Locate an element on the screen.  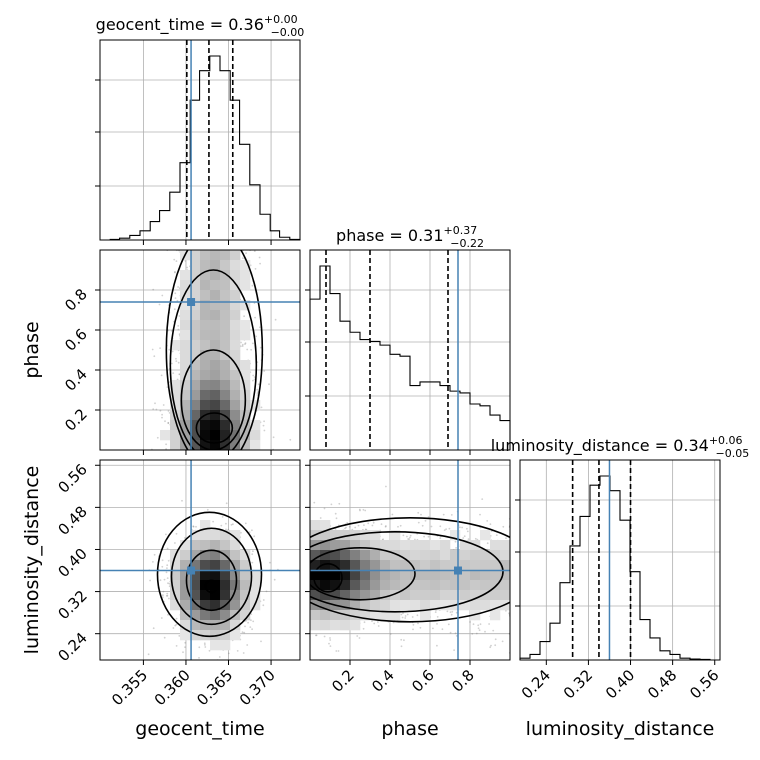
tick-label-luminosity-distance: 0.24 is located at coordinates (72, 647).